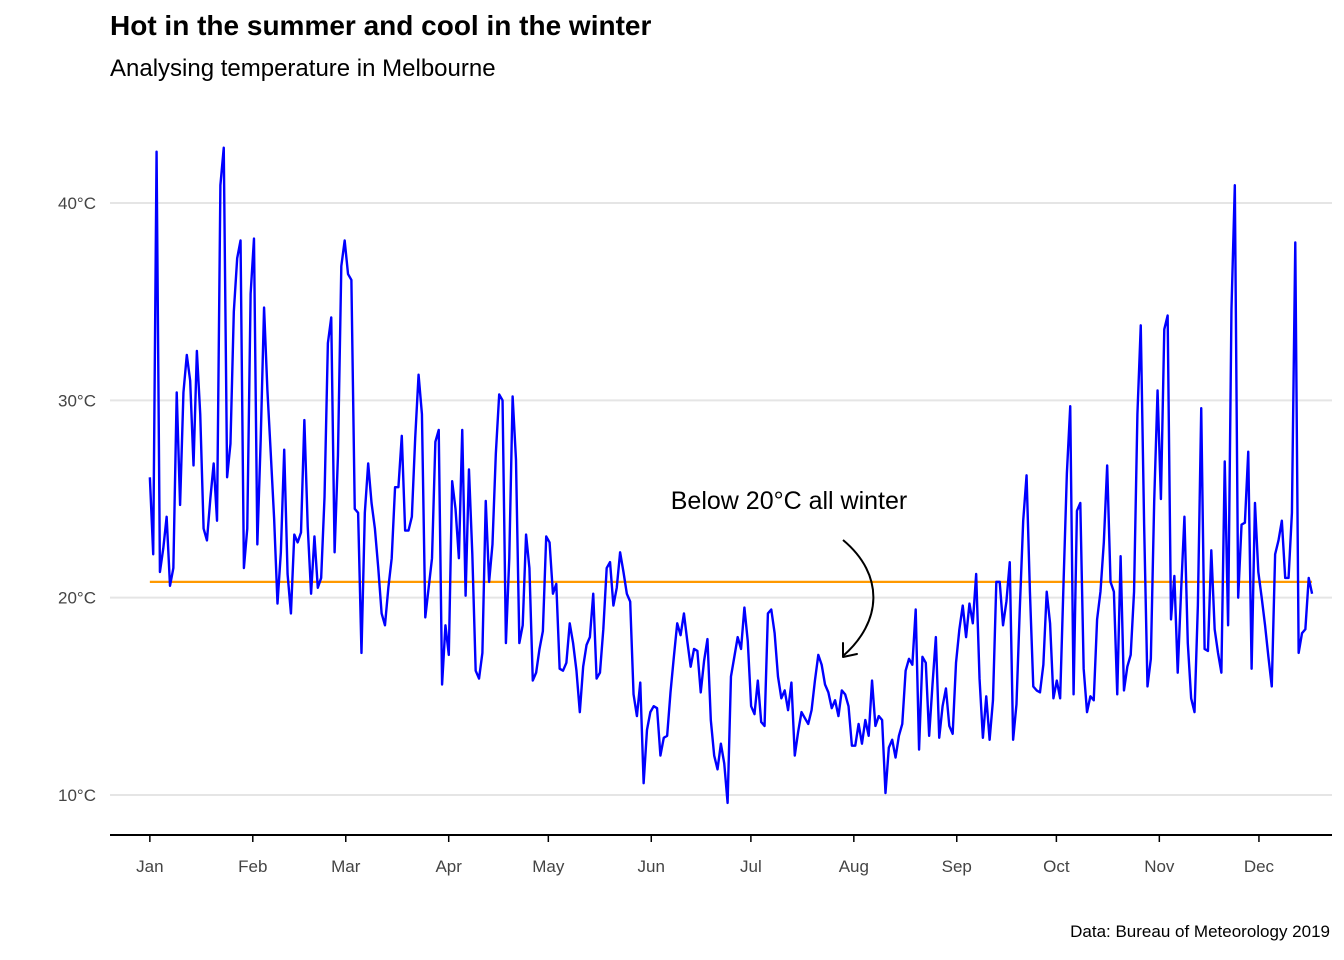 The image size is (1344, 960). I want to click on x-tick-label: Jan, so click(149, 866).